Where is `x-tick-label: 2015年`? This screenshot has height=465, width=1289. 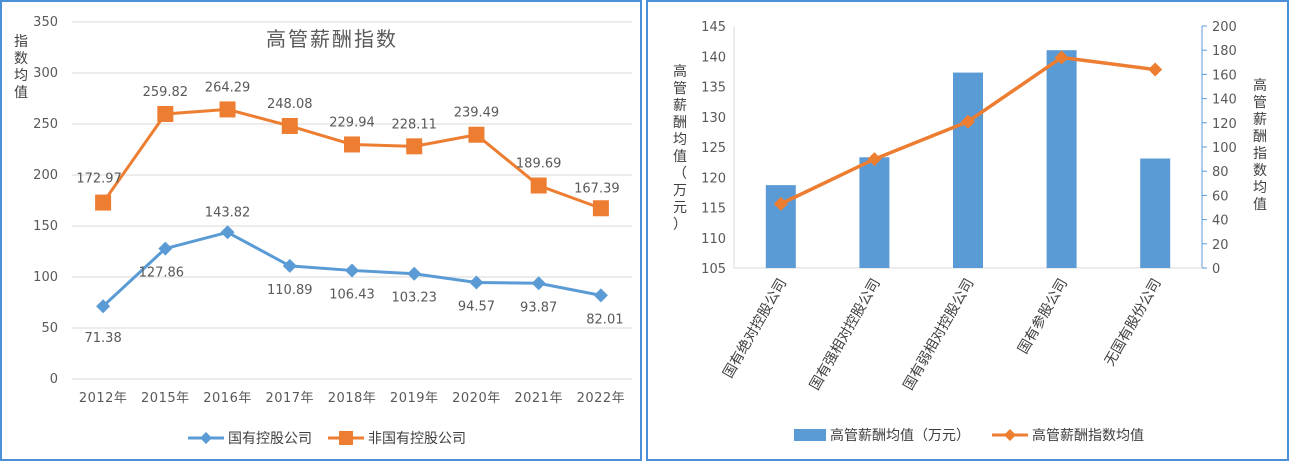 x-tick-label: 2015年 is located at coordinates (165, 398).